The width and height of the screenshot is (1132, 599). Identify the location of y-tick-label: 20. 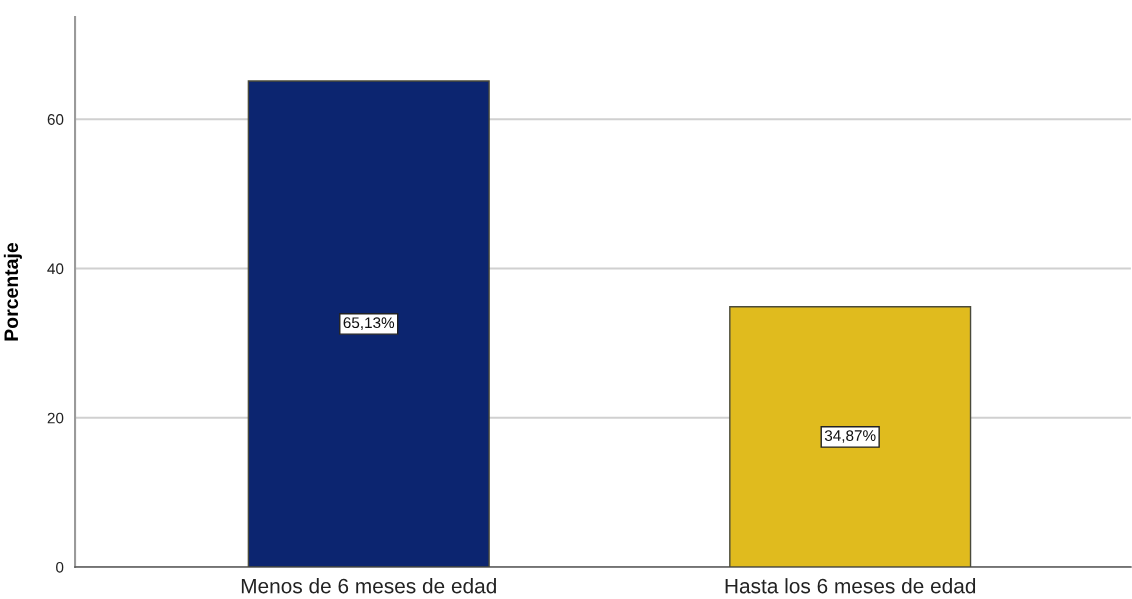
(55, 418).